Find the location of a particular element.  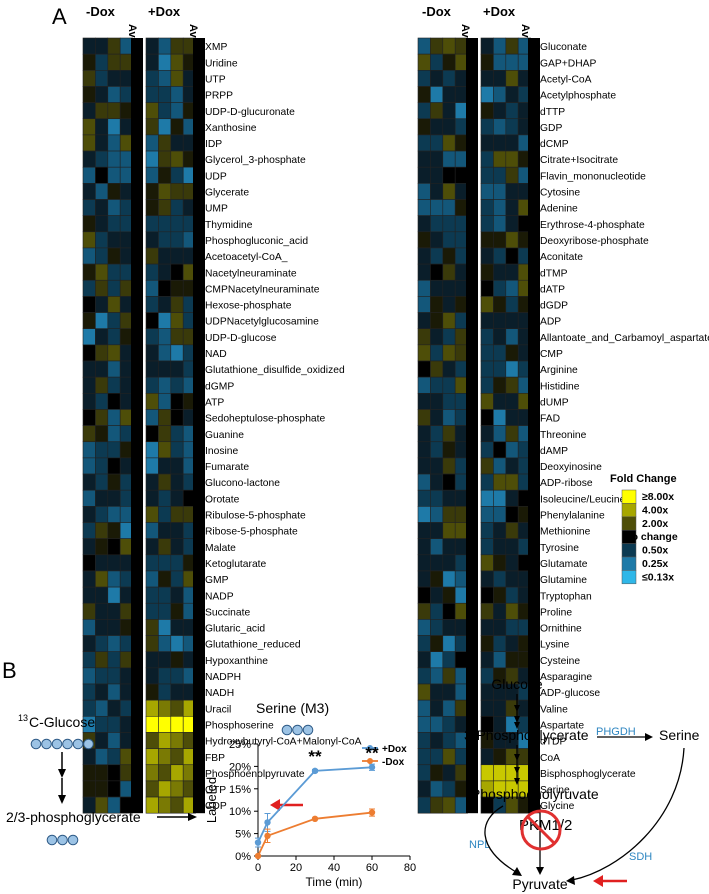

serine-carbons is located at coordinates (297, 730).